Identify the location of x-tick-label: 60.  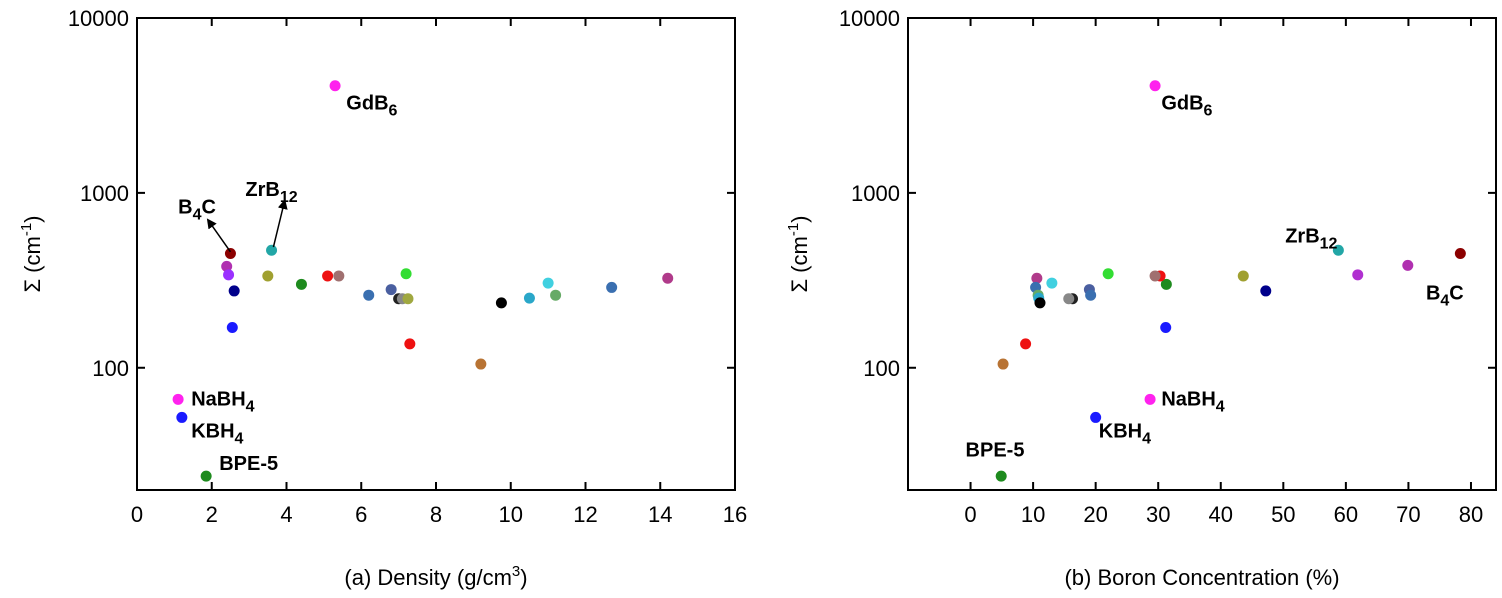
(1346, 514).